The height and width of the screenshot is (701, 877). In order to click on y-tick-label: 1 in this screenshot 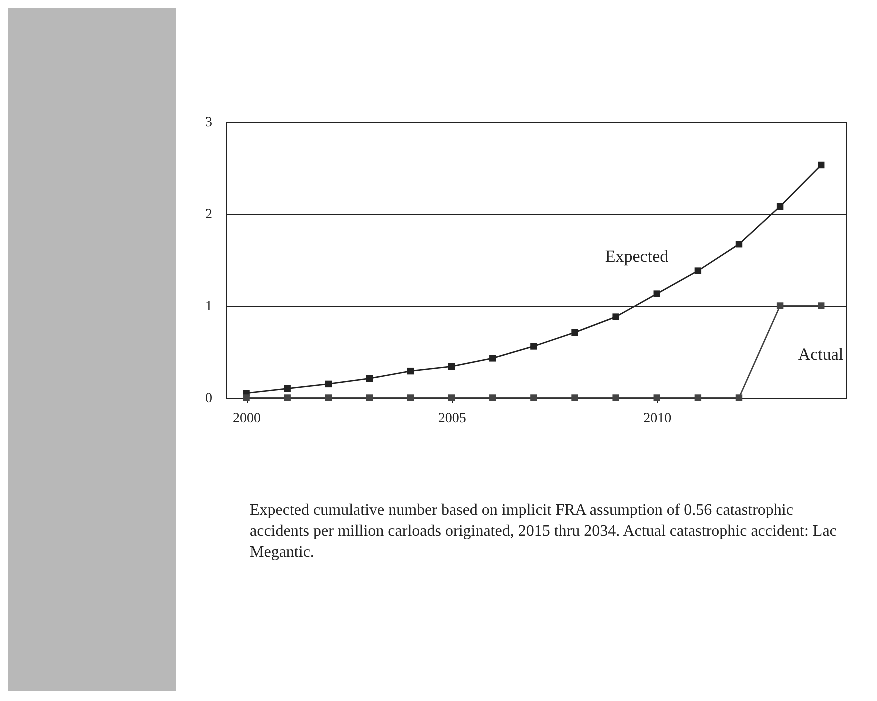, I will do `click(209, 307)`.